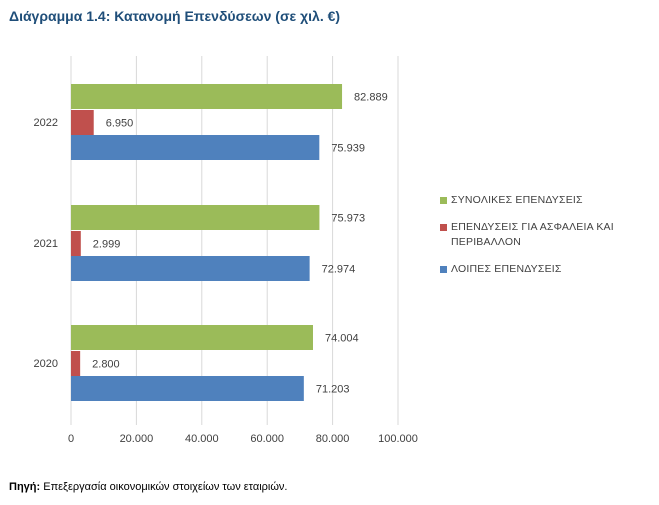 The image size is (659, 505). What do you see at coordinates (202, 439) in the screenshot?
I see `x-tick-label: 40.000` at bounding box center [202, 439].